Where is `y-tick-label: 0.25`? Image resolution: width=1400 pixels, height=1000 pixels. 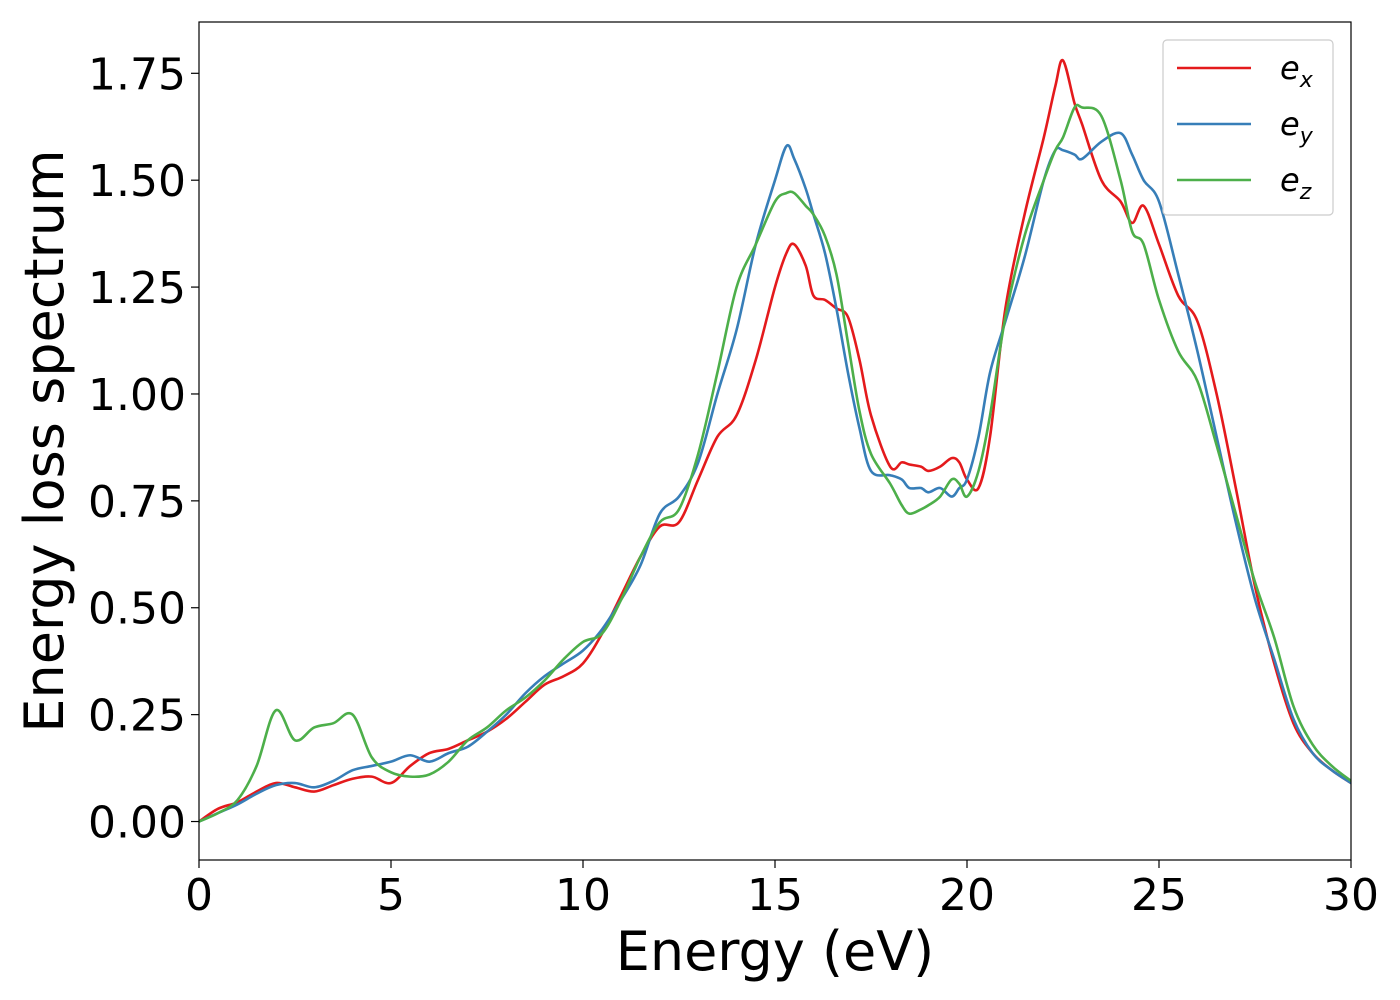 y-tick-label: 0.25 is located at coordinates (137, 716).